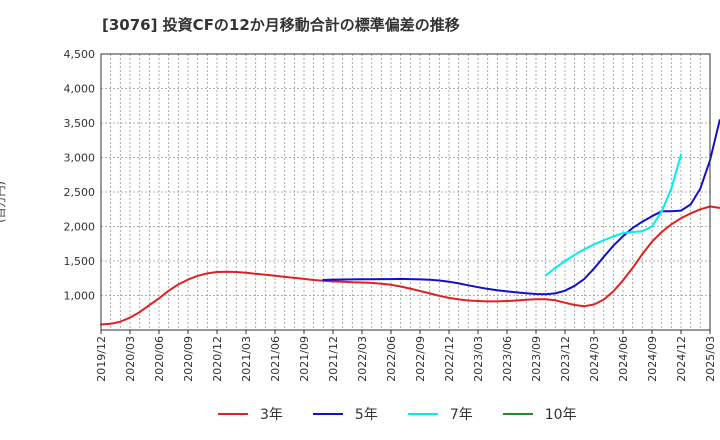 The image size is (720, 440). What do you see at coordinates (507, 359) in the screenshot?
I see `x-tick-label: 2023/06` at bounding box center [507, 359].